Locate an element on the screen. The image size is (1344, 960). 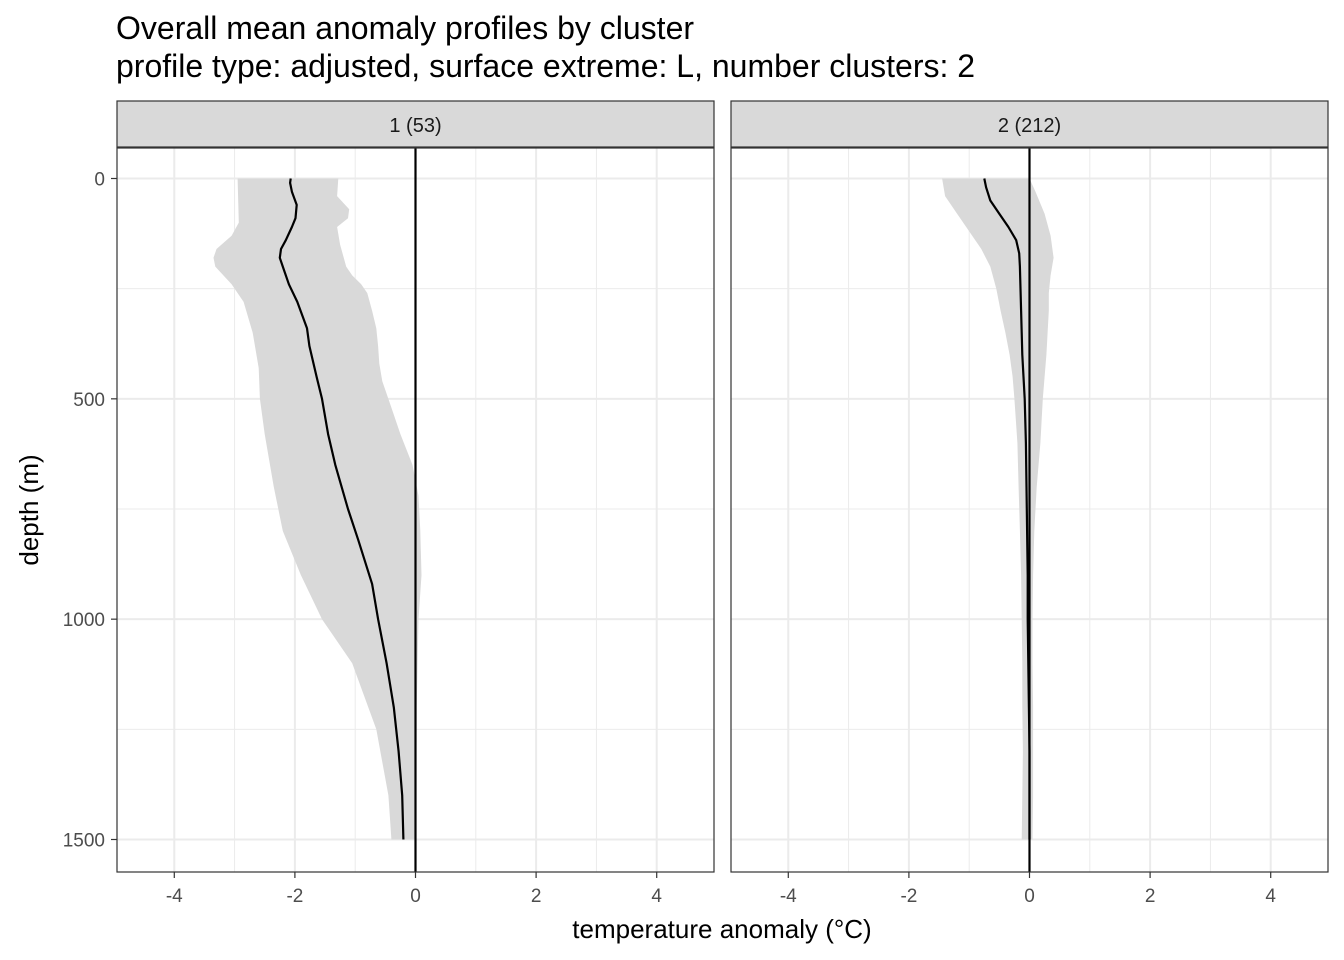
y-tick-label: 0 is located at coordinates (99, 180).